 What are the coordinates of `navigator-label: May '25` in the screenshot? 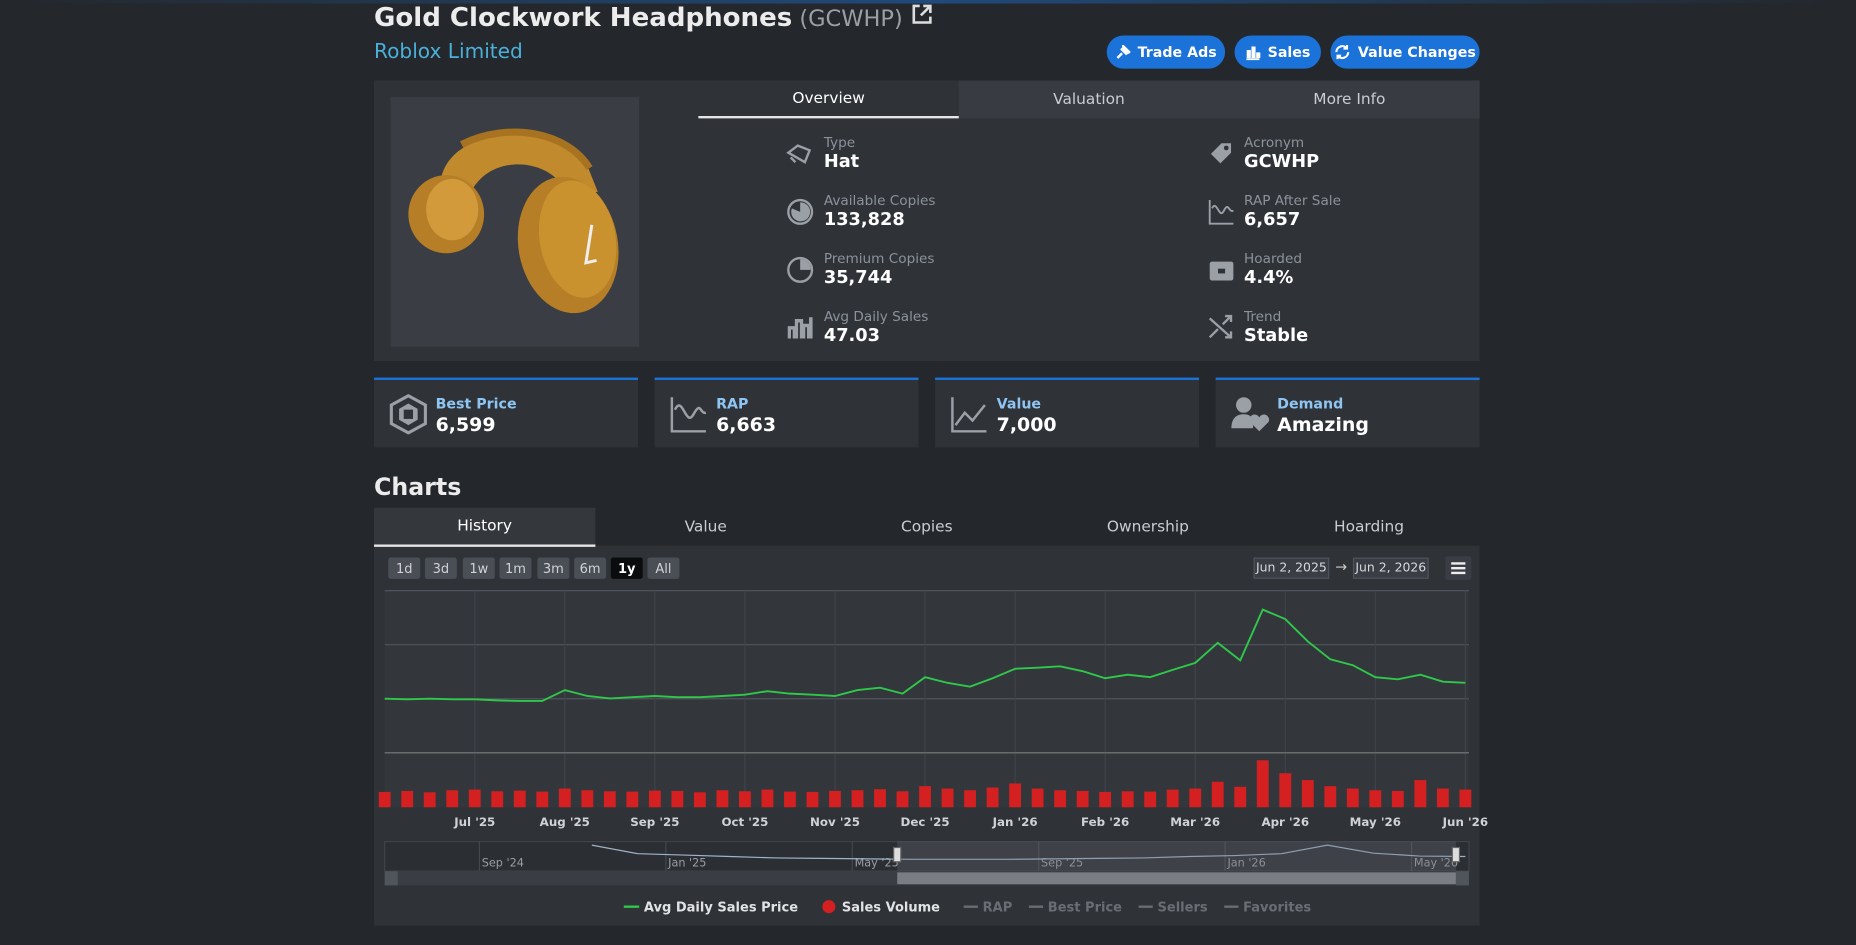 It's located at (877, 862).